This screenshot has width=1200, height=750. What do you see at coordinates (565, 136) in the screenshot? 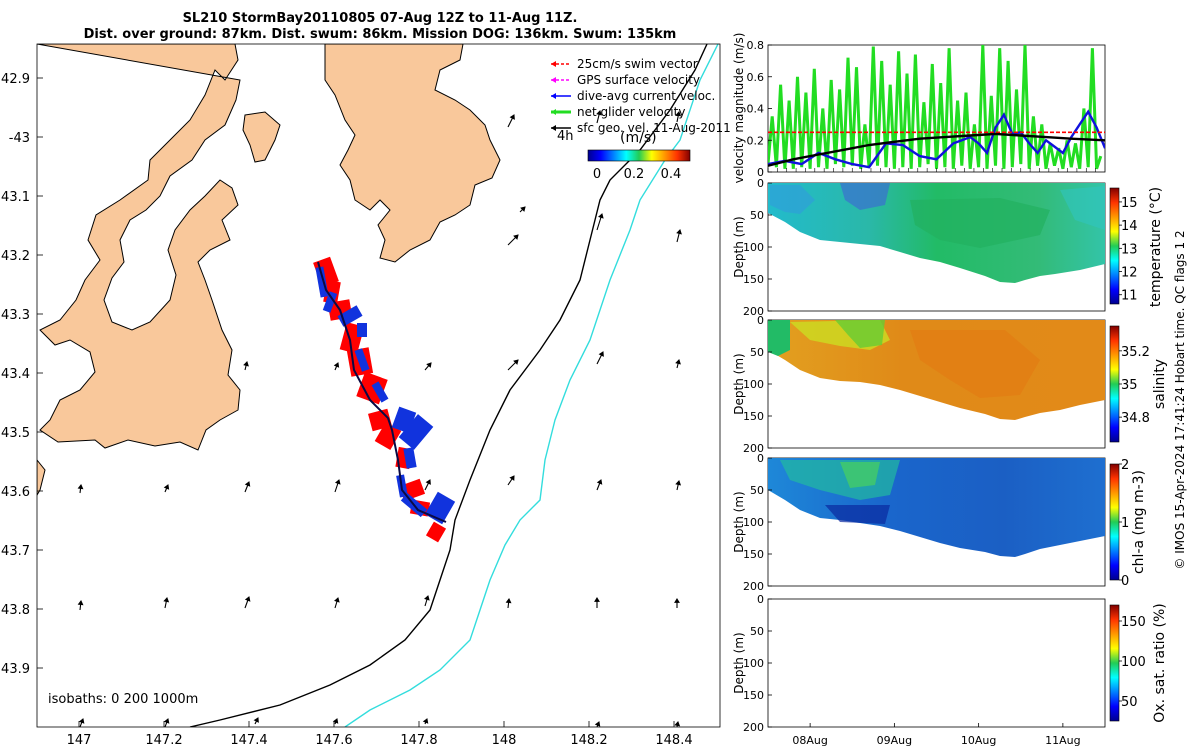
I see `colorbar-prefix: 4h` at bounding box center [565, 136].